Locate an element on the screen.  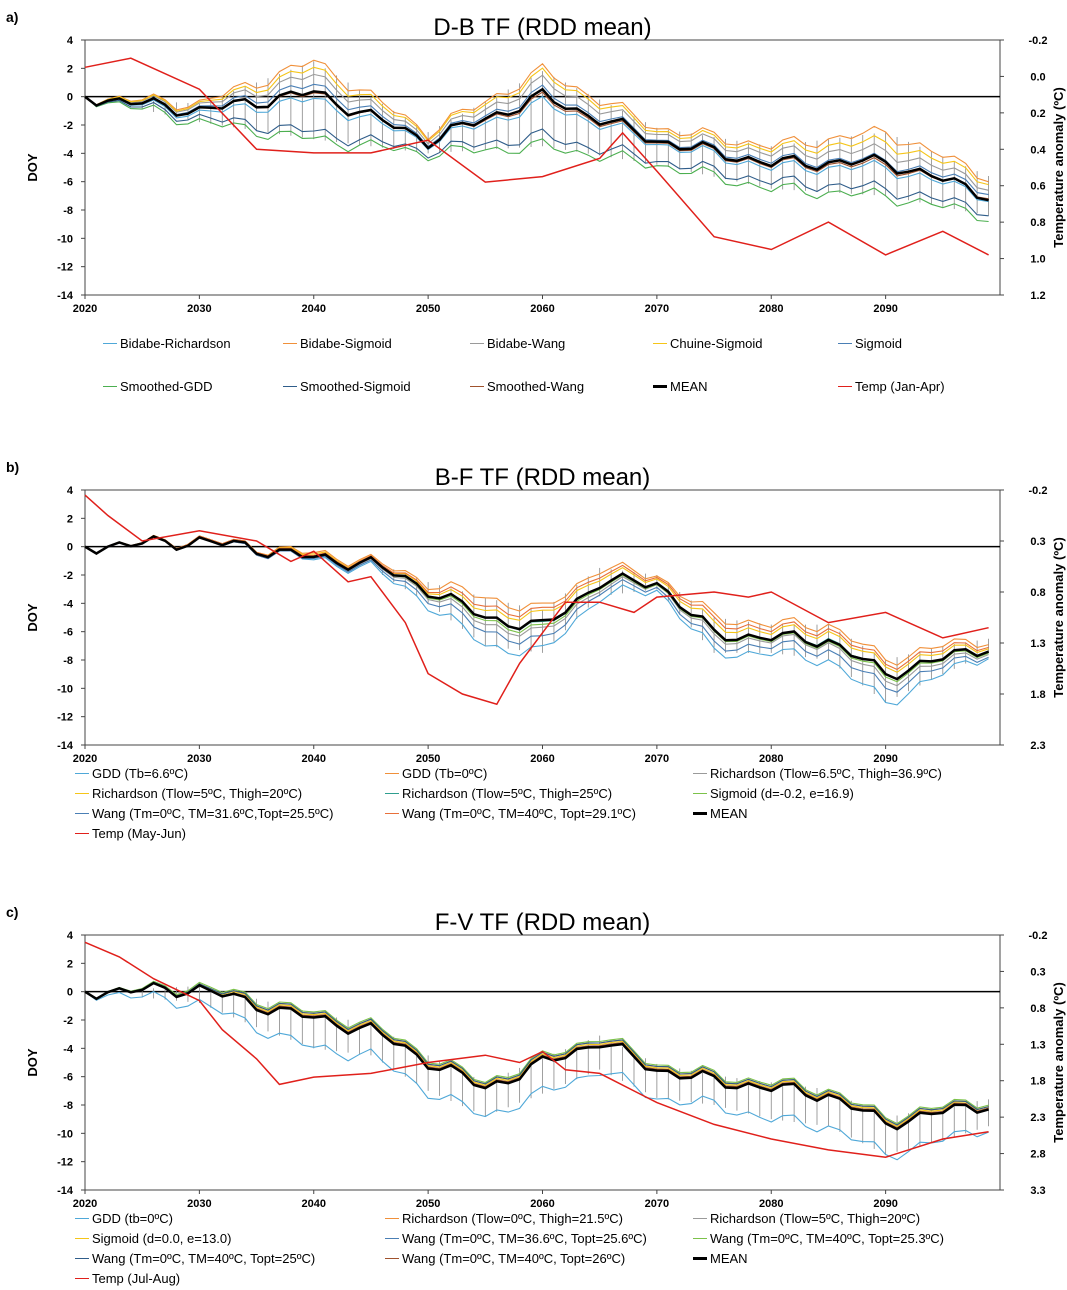
x-tick-label: 2080 is located at coordinates (771, 759).